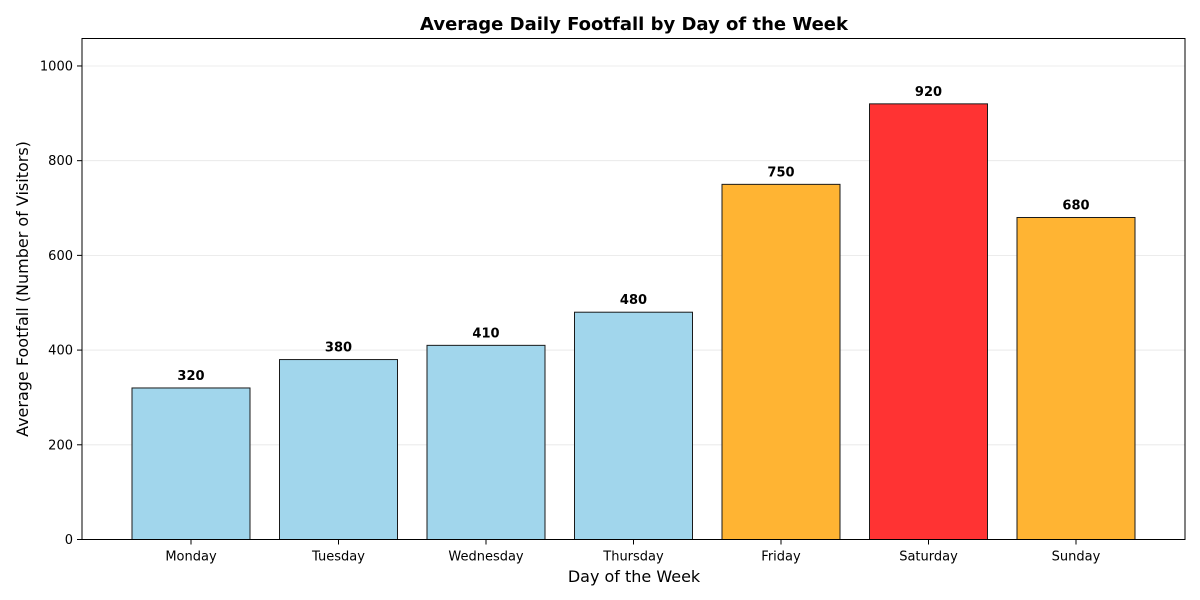 This screenshot has height=600, width=1200. Describe the element at coordinates (486, 557) in the screenshot. I see `x-tick-label: Wednesday` at that location.